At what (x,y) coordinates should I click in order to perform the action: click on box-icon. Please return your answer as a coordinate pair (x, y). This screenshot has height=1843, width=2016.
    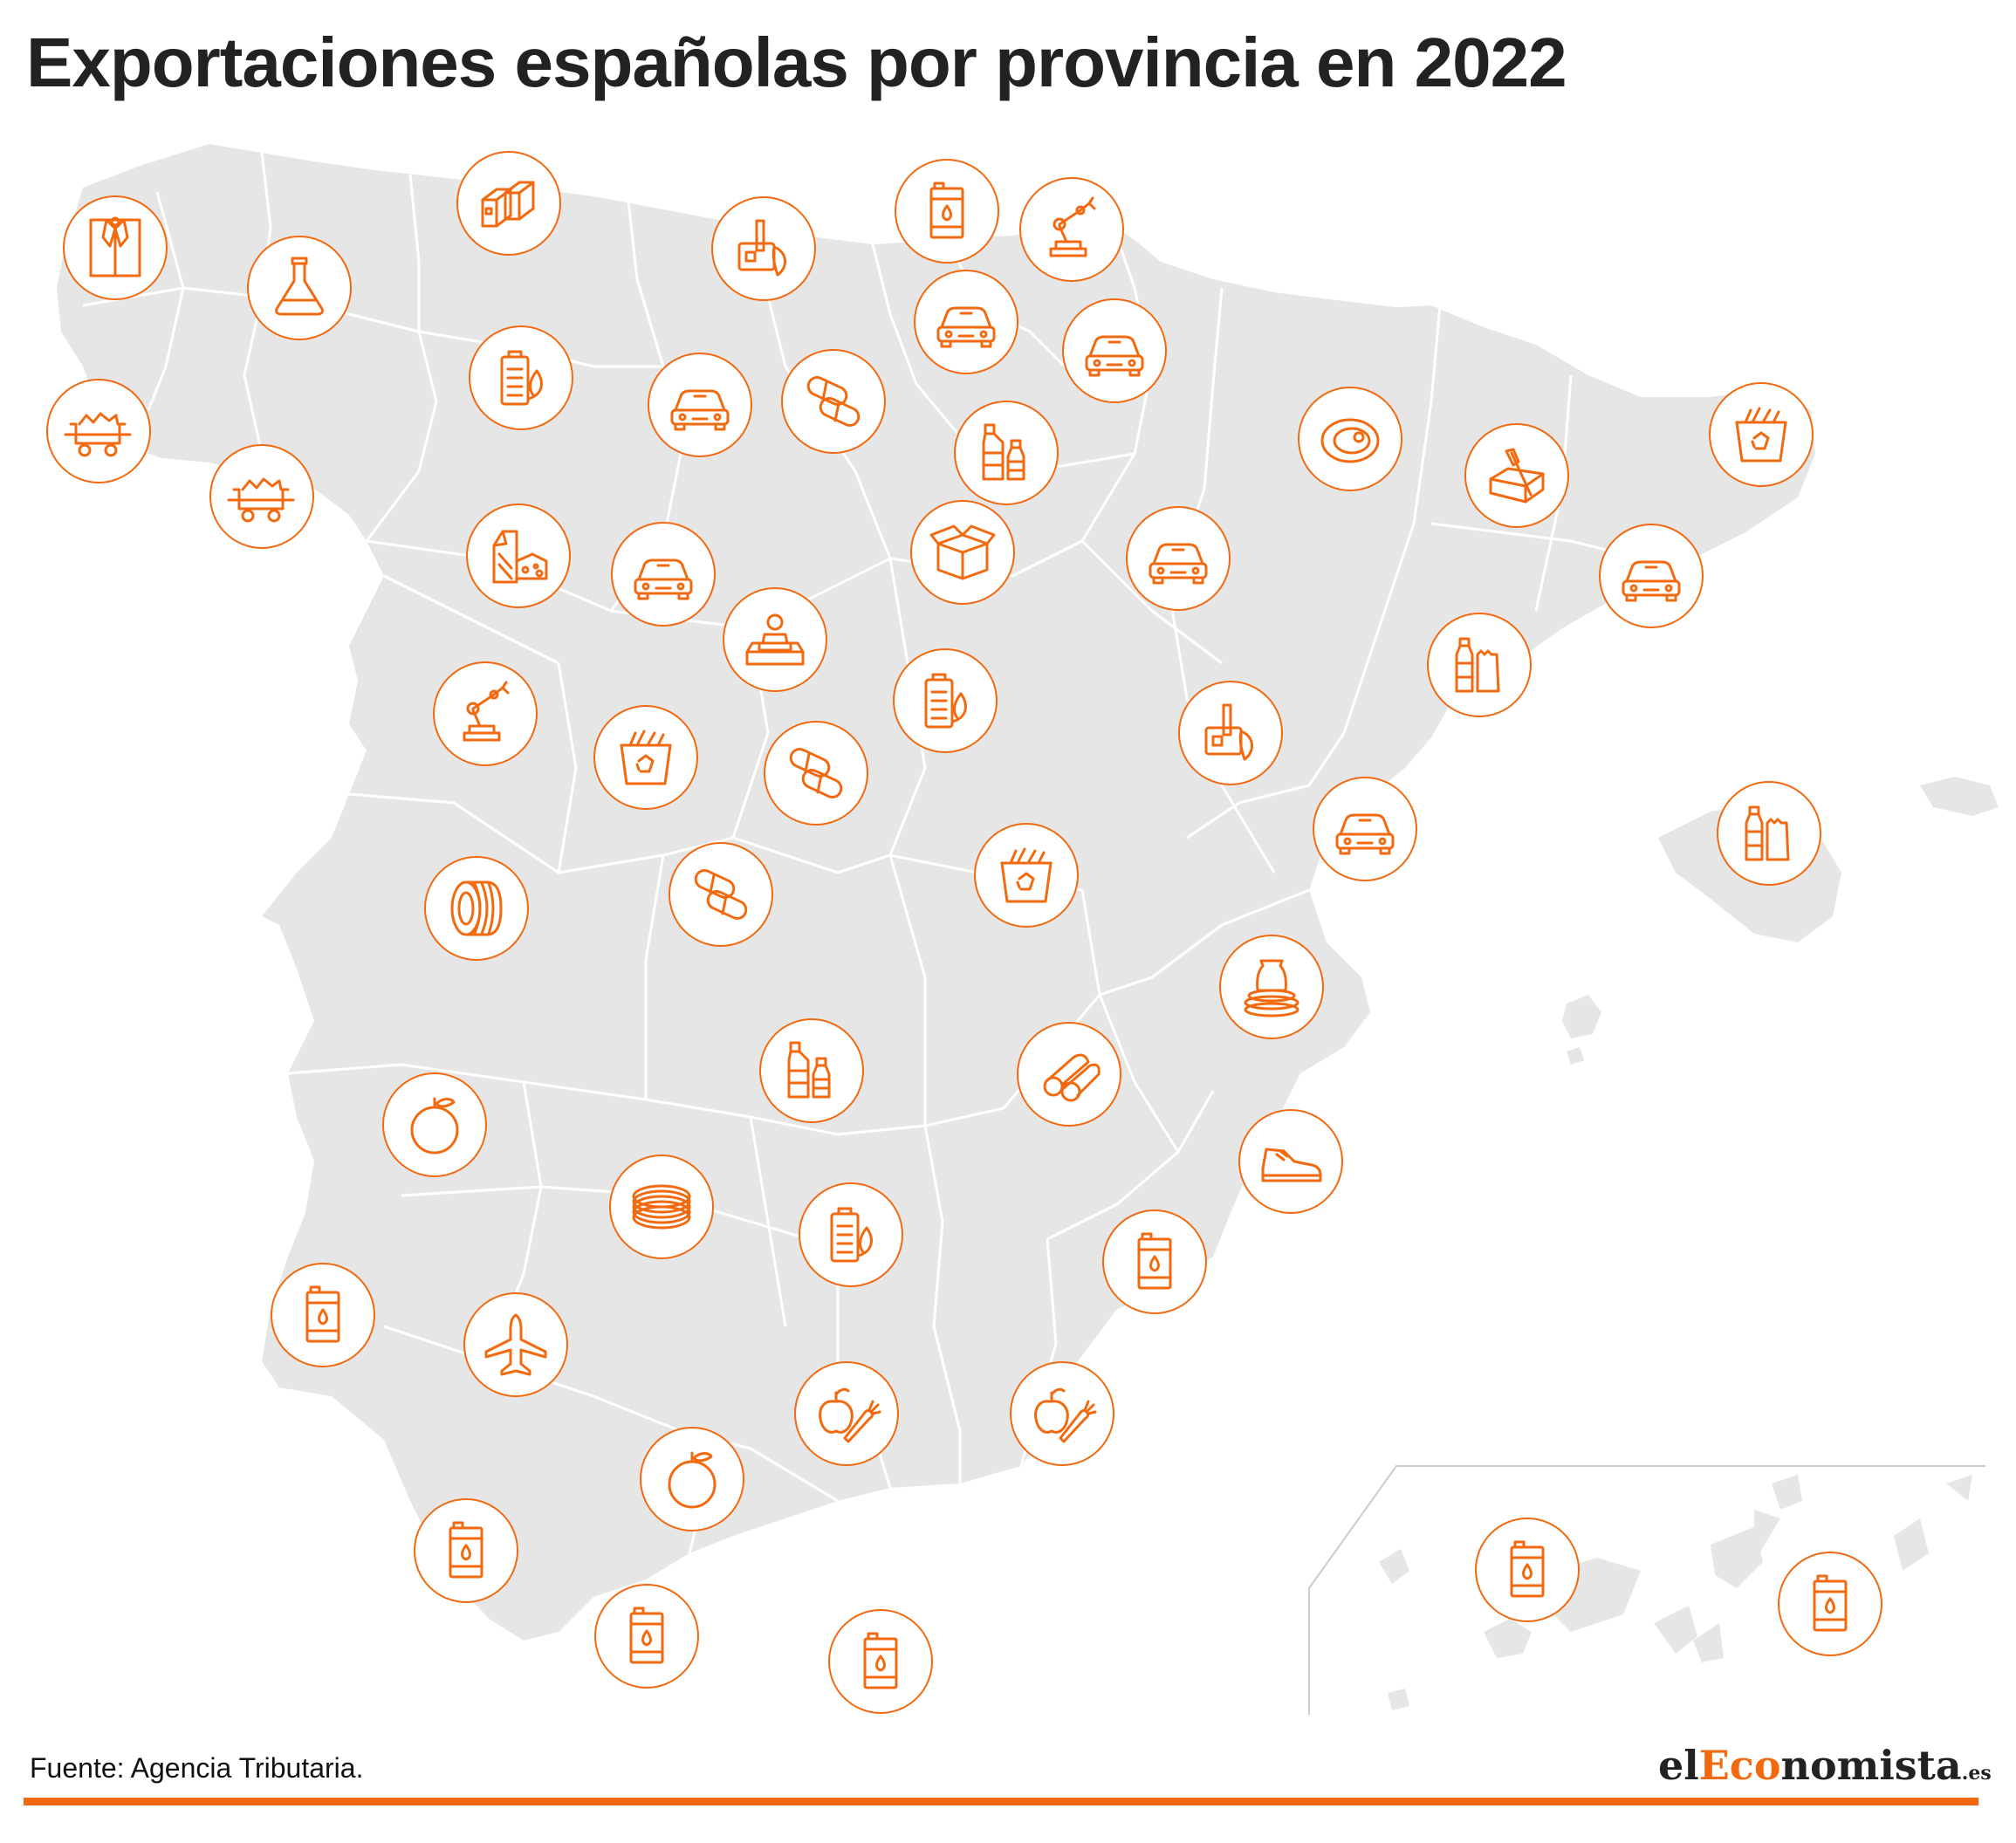
    Looking at the image, I should click on (962, 552).